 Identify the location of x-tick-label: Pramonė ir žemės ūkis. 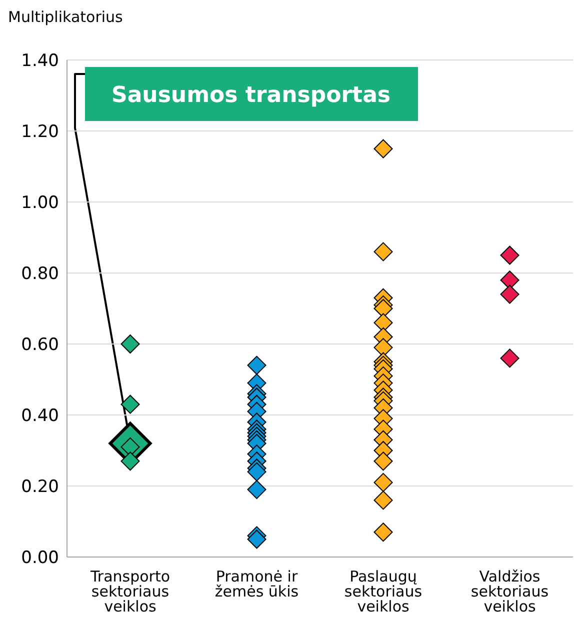
(256, 584).